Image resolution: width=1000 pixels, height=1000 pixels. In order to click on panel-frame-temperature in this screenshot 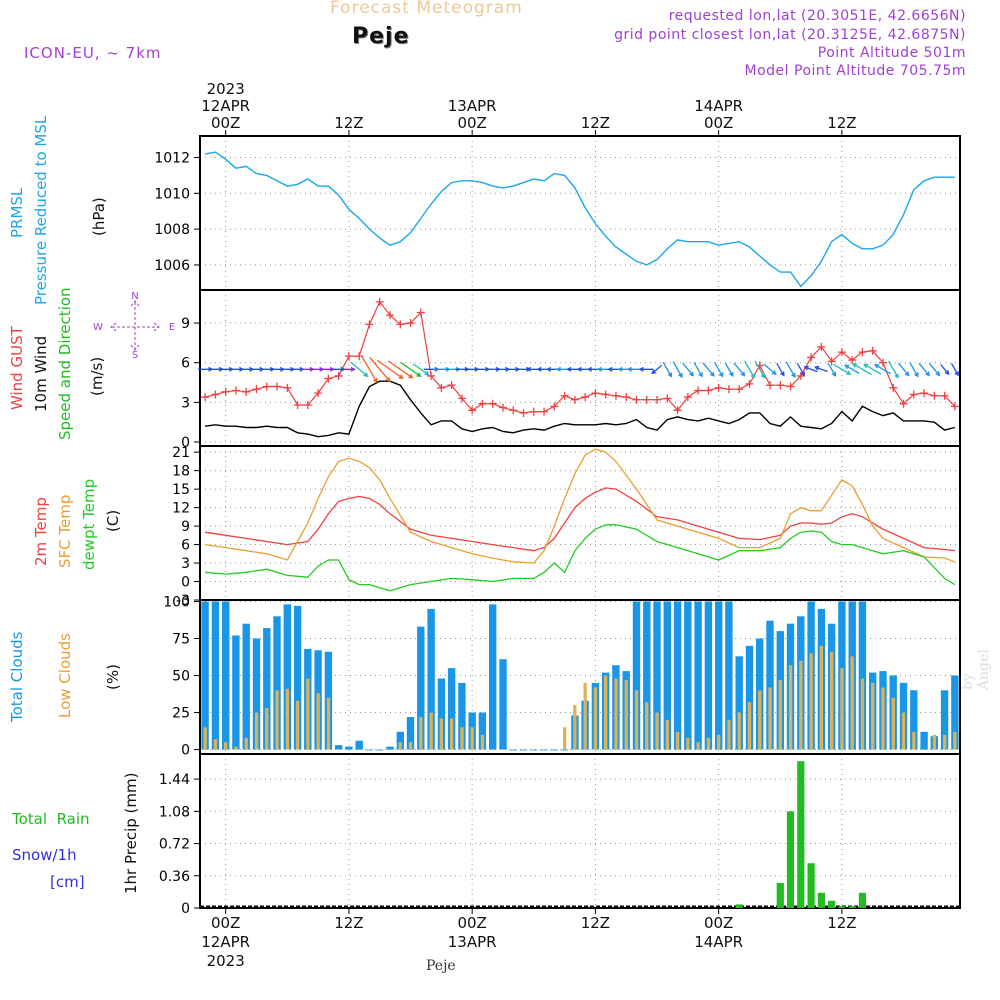, I will do `click(580, 523)`.